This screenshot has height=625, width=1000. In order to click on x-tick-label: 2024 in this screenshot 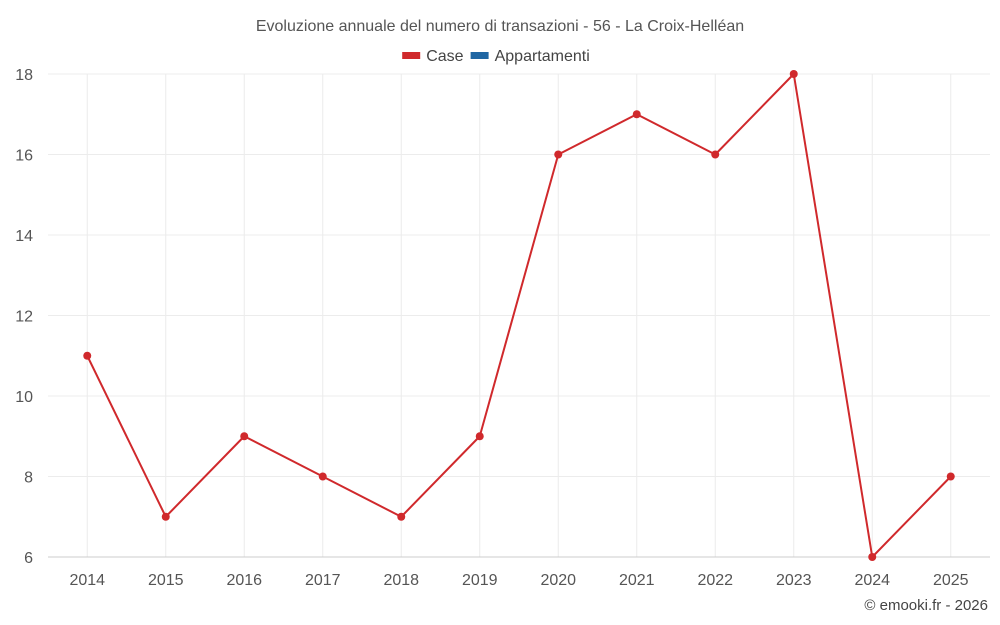, I will do `click(872, 580)`.